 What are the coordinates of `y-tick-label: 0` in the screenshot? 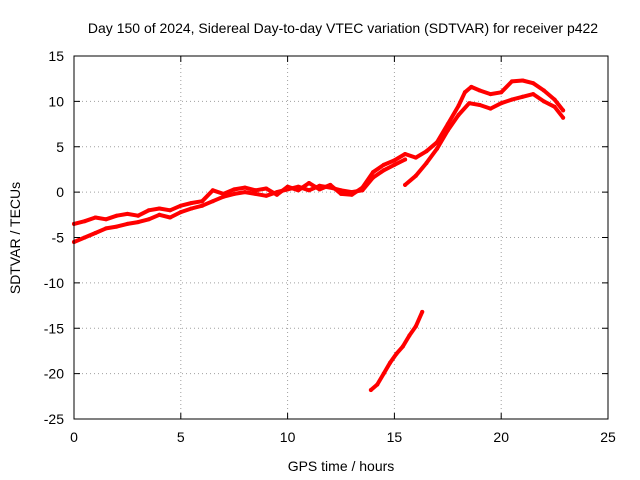 It's located at (60, 192).